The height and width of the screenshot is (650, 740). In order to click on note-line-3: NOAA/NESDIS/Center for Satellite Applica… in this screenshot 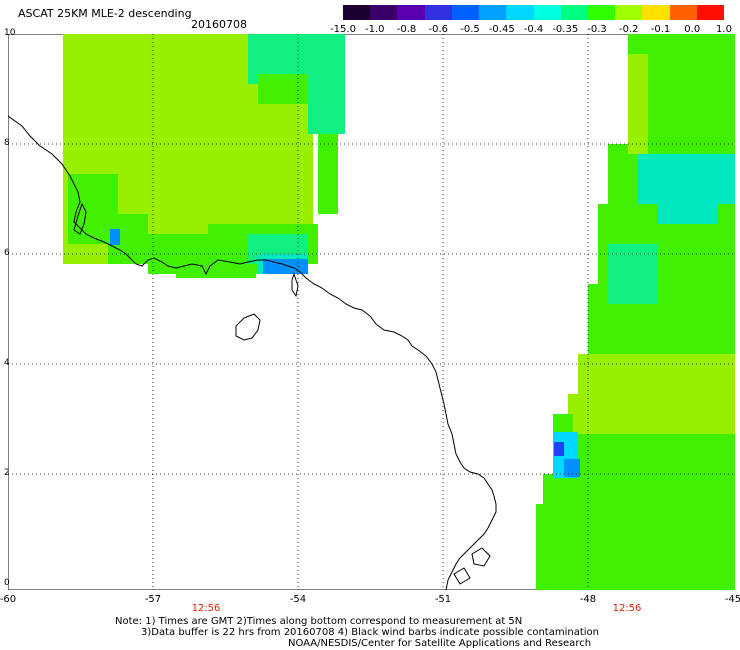, I will do `click(440, 643)`.